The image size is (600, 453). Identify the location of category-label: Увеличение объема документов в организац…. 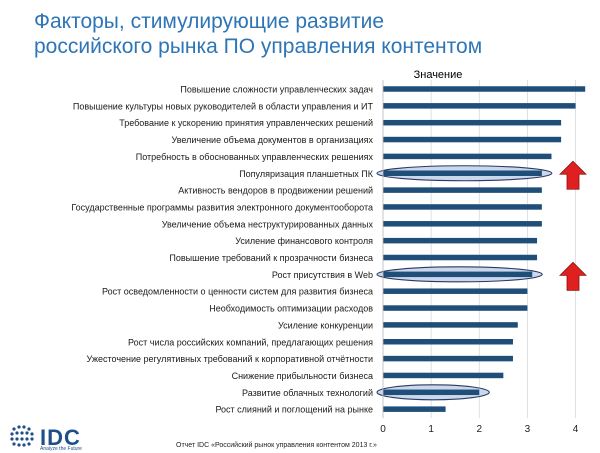
(273, 140).